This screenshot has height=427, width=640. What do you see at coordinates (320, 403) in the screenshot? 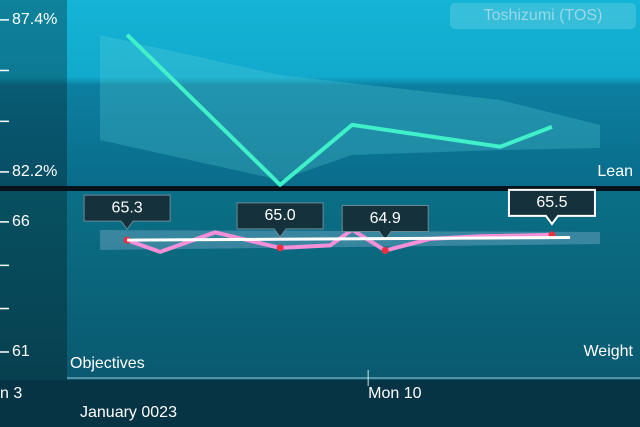
I see `bottom-bar` at bounding box center [320, 403].